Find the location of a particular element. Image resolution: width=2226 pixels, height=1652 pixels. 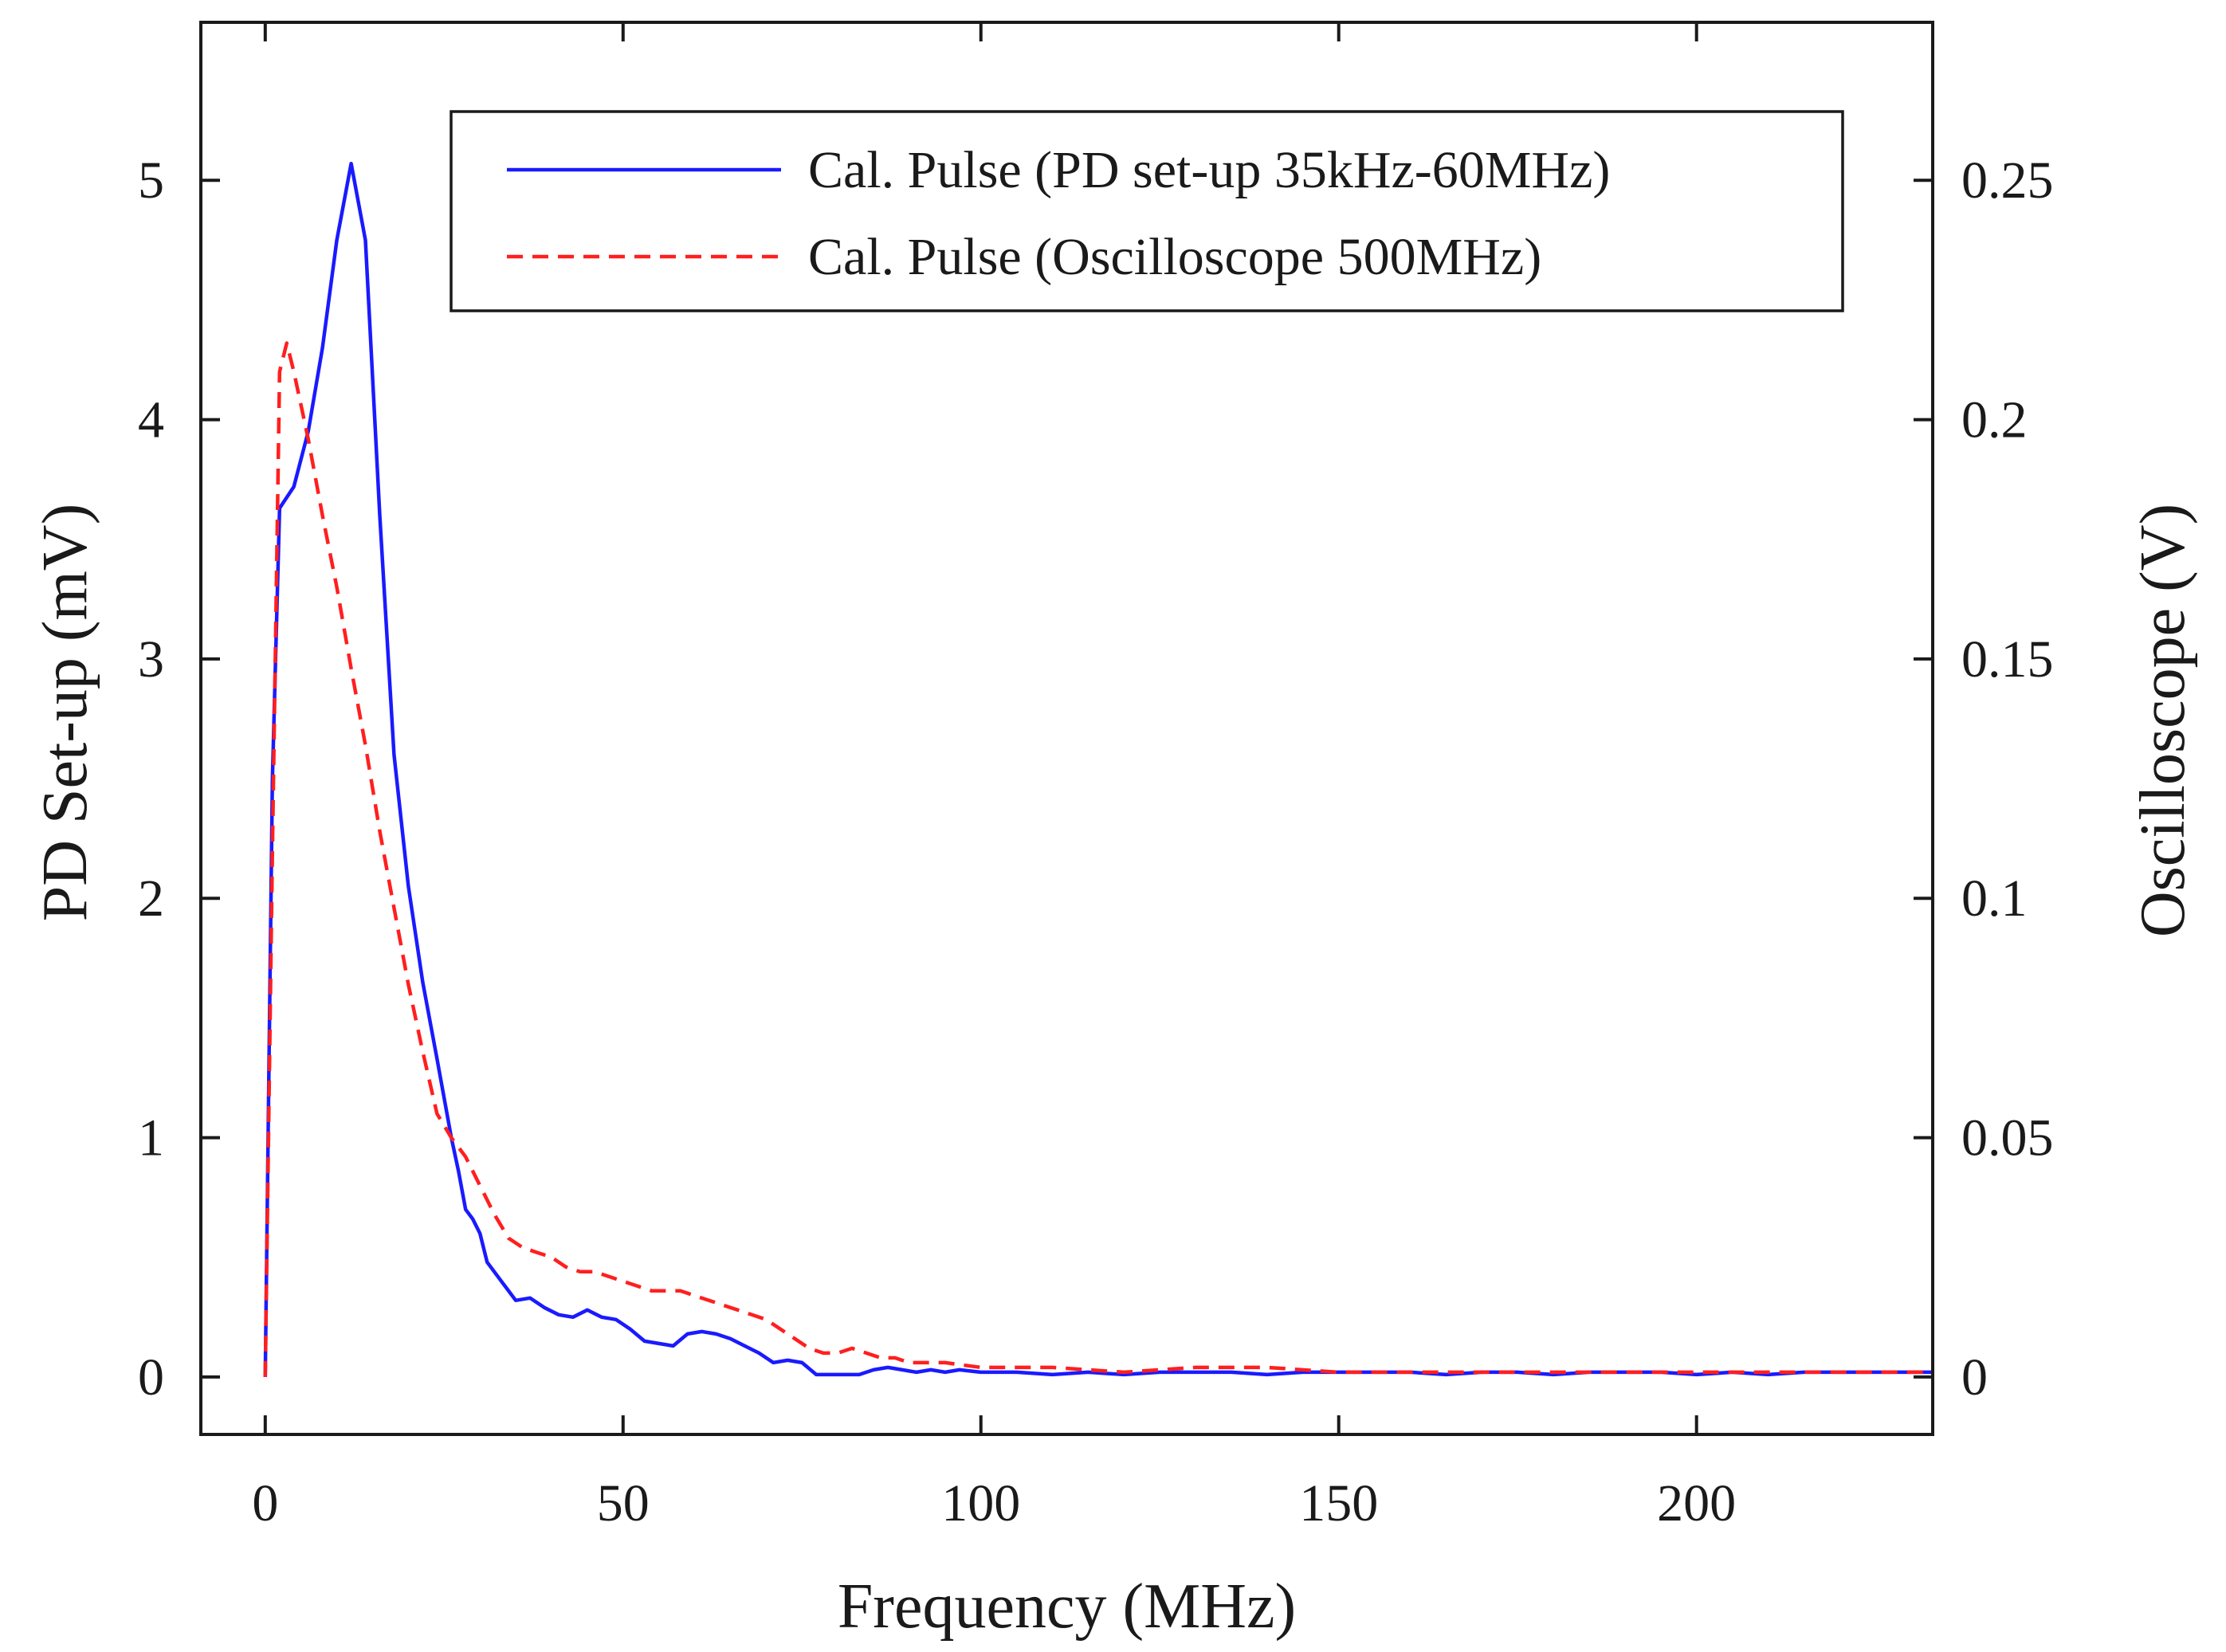

x-tick-label: 100 is located at coordinates (980, 1503).